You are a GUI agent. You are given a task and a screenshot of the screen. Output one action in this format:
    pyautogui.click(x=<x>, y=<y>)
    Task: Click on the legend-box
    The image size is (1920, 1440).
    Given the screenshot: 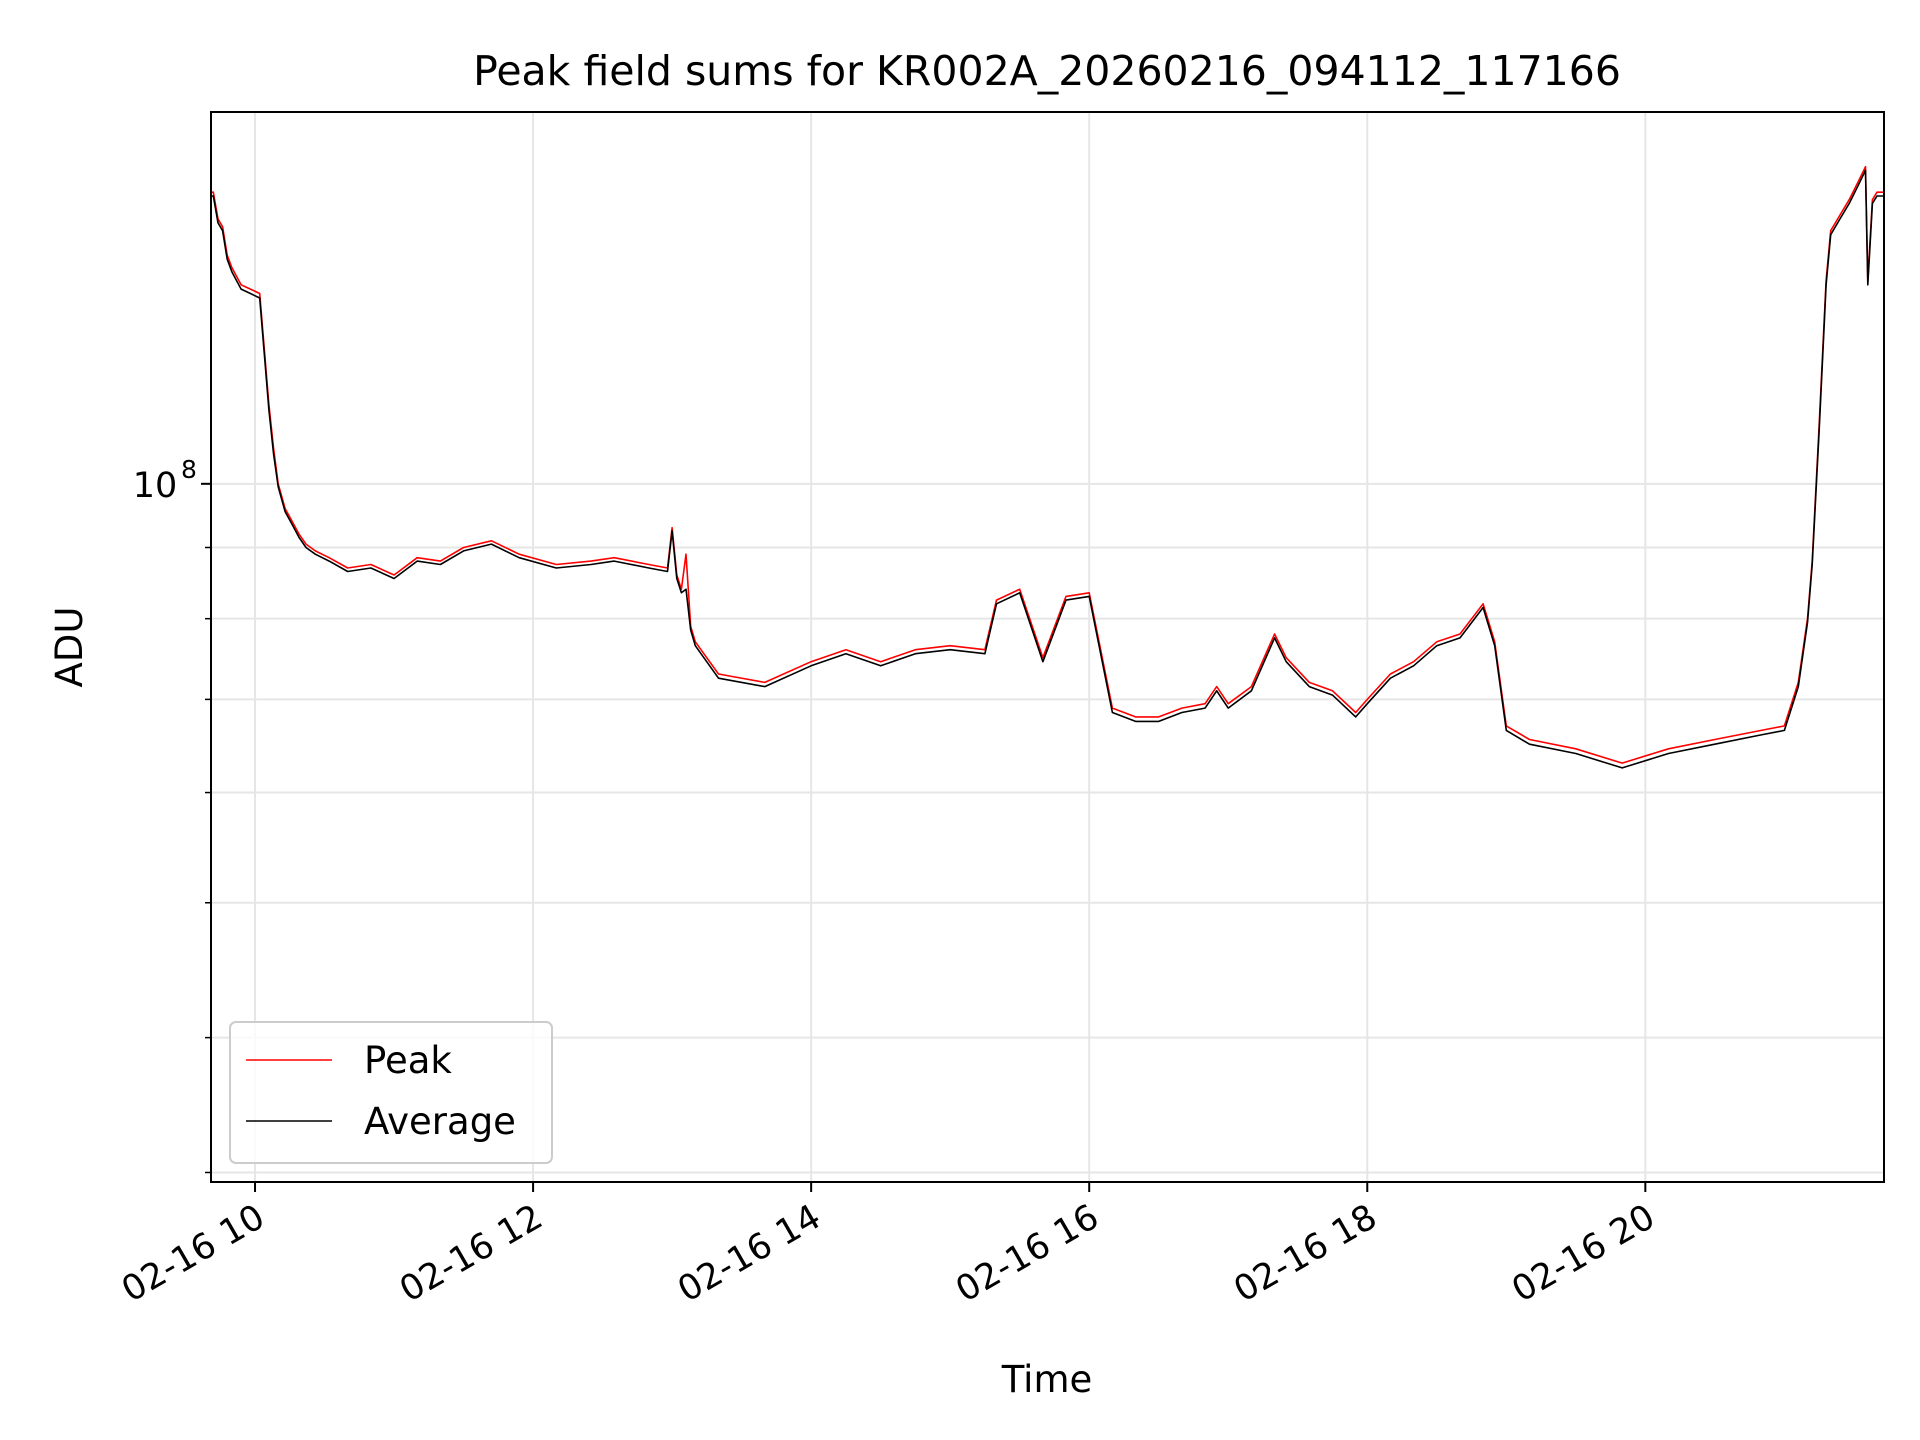 What is the action you would take?
    pyautogui.click(x=391, y=1092)
    